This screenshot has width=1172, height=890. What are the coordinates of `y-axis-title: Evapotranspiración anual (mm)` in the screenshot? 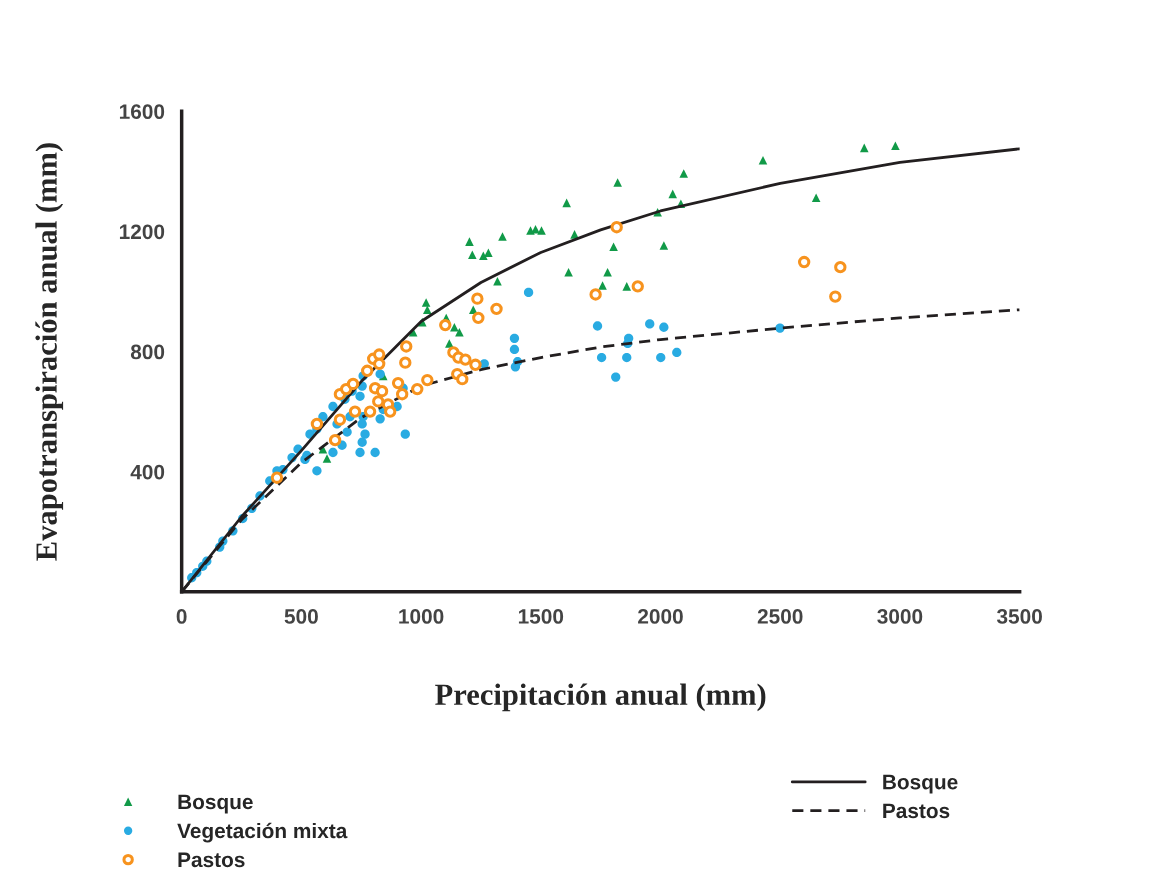 It's located at (49, 352).